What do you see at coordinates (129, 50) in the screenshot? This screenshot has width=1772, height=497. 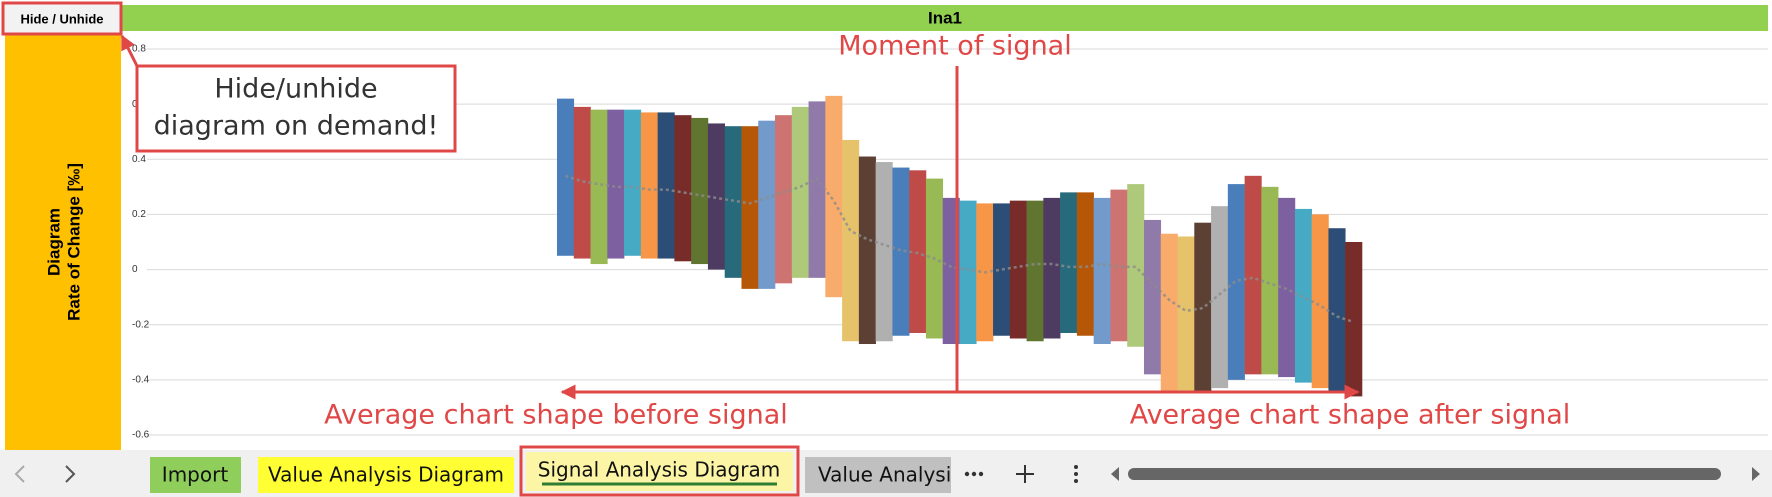 I see `pointer` at bounding box center [129, 50].